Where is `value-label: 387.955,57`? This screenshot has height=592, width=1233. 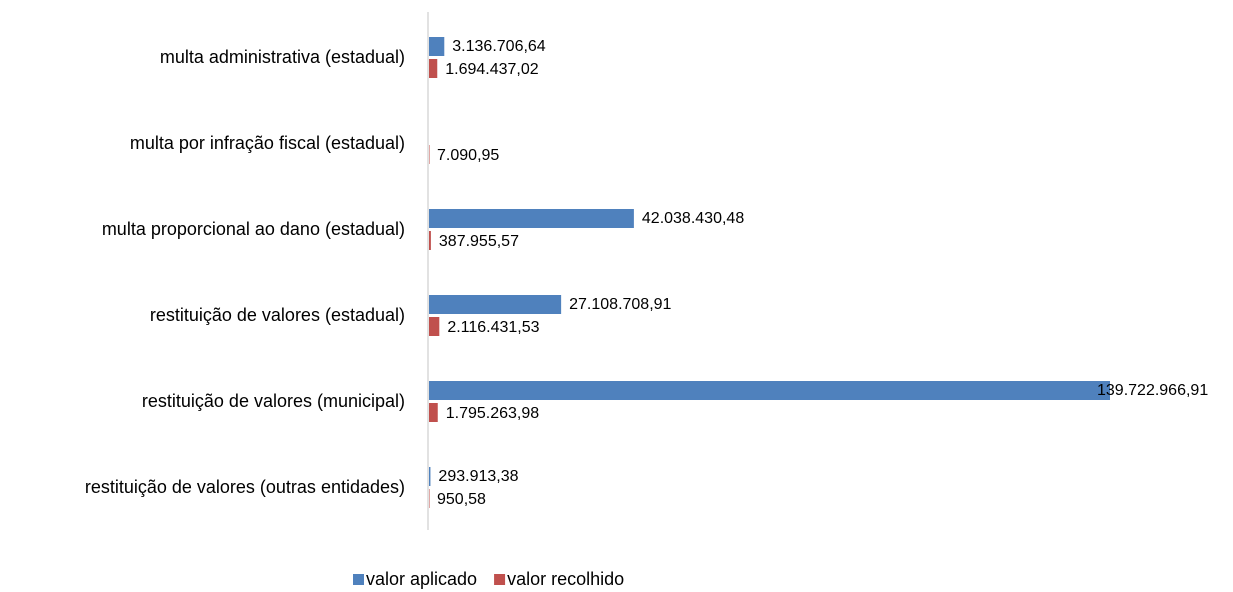
value-label: 387.955,57 is located at coordinates (479, 241).